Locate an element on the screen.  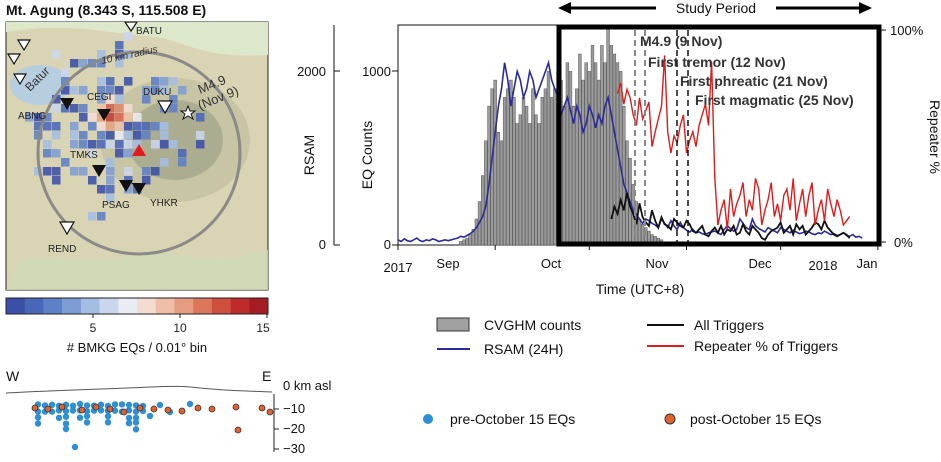
annotation-tremor: First tremor (12 Nov) is located at coordinates (717, 62).